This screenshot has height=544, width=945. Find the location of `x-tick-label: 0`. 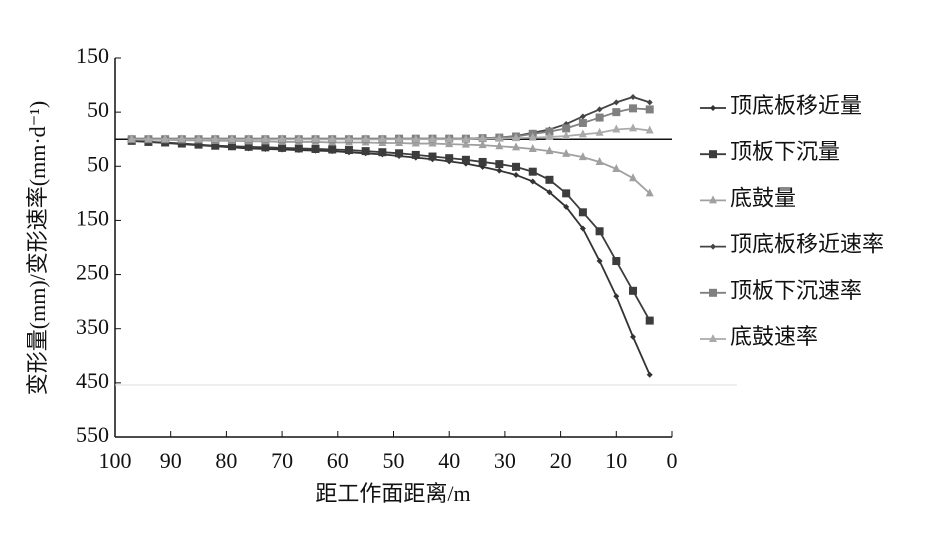

x-tick-label: 0 is located at coordinates (672, 460).